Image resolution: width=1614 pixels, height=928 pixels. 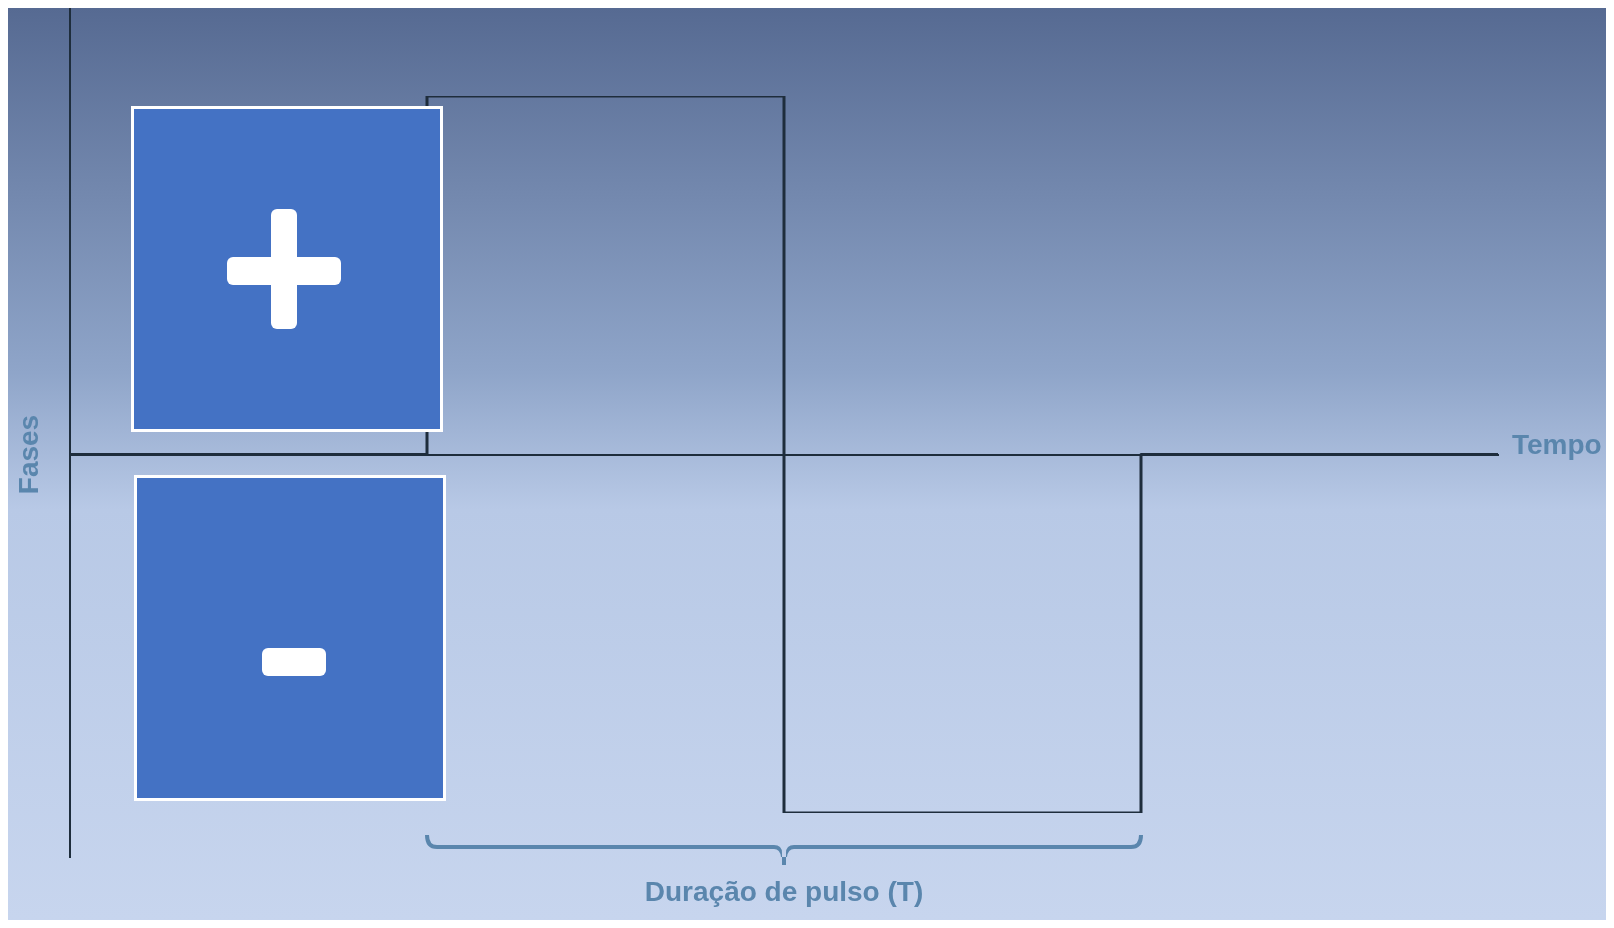 What do you see at coordinates (1557, 445) in the screenshot?
I see `x-axis-title: Tempo` at bounding box center [1557, 445].